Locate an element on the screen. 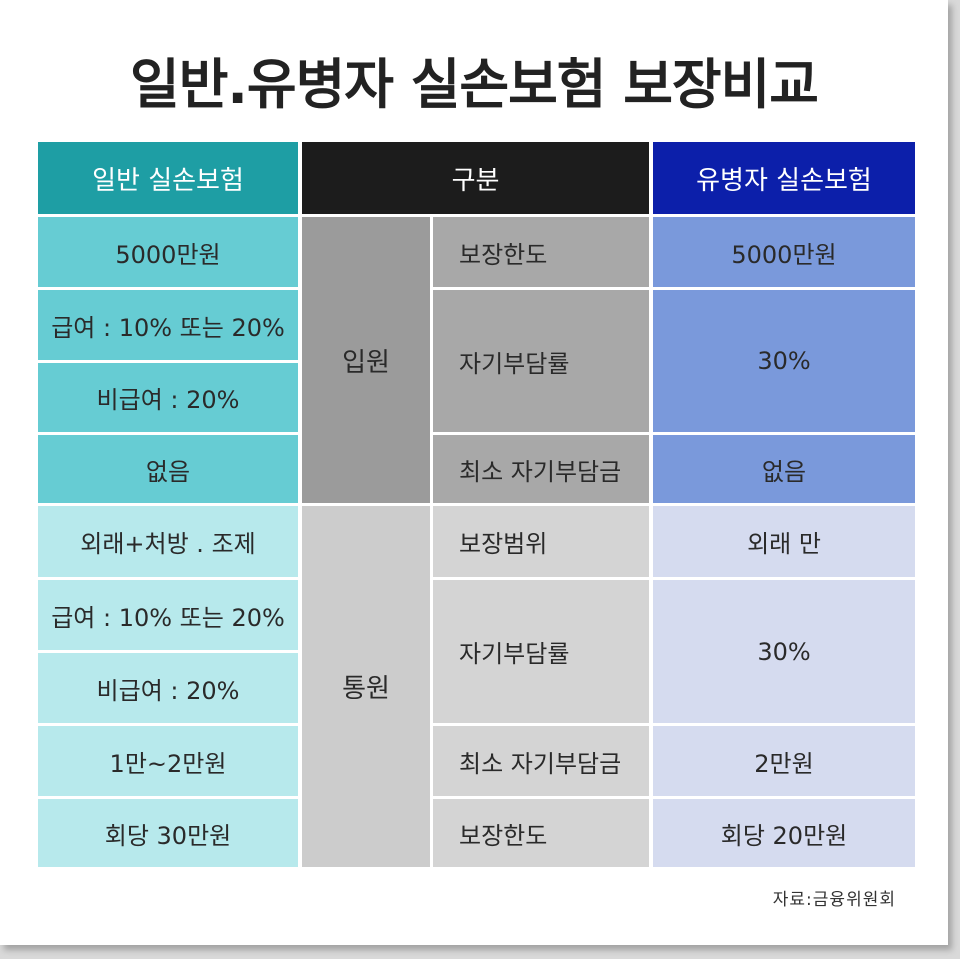 The width and height of the screenshot is (960, 959). preexisting-outpatient-copay-rate: 30% is located at coordinates (784, 651).